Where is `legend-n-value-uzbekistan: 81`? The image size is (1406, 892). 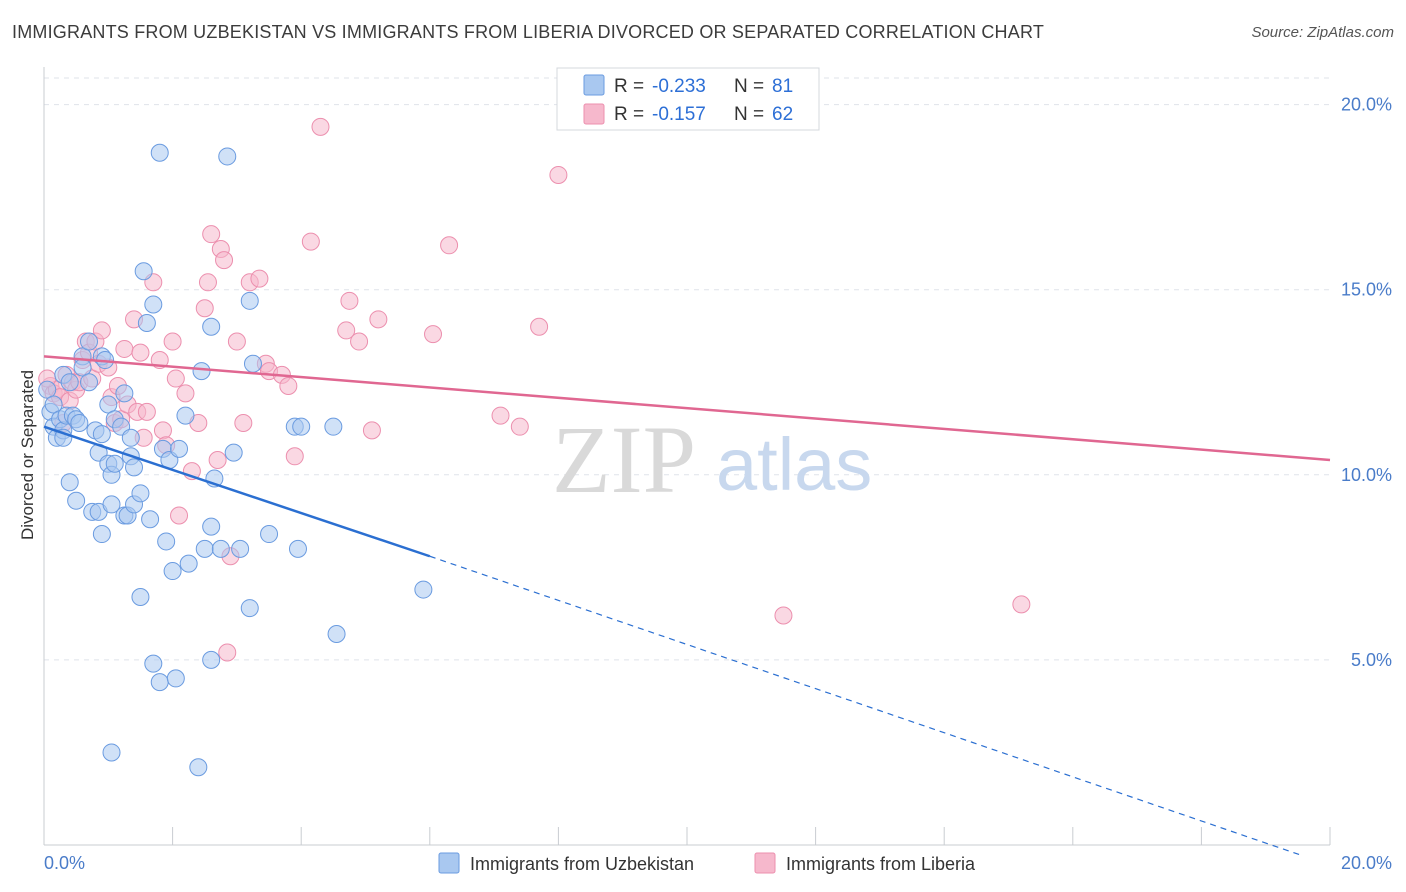
legend-n-value-uzbekistan: 81 is located at coordinates (782, 86).